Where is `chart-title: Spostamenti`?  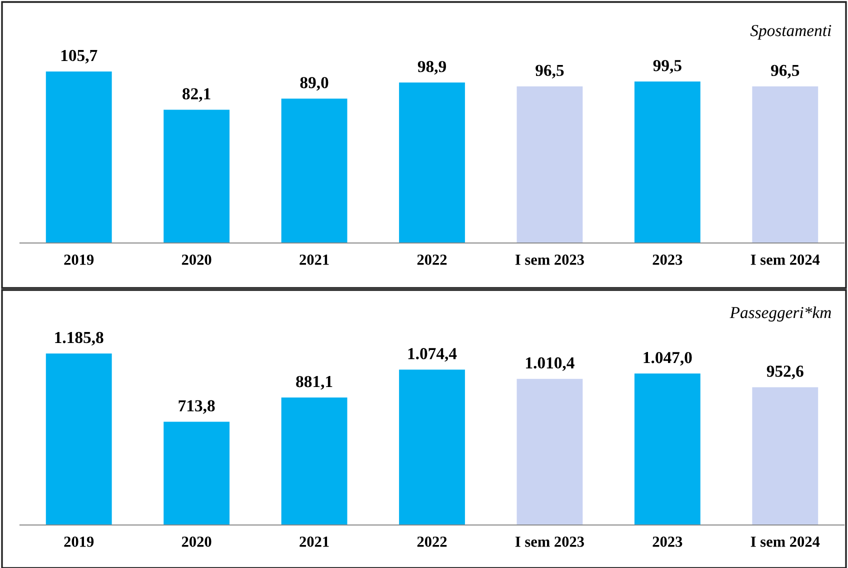
chart-title: Spostamenti is located at coordinates (791, 32).